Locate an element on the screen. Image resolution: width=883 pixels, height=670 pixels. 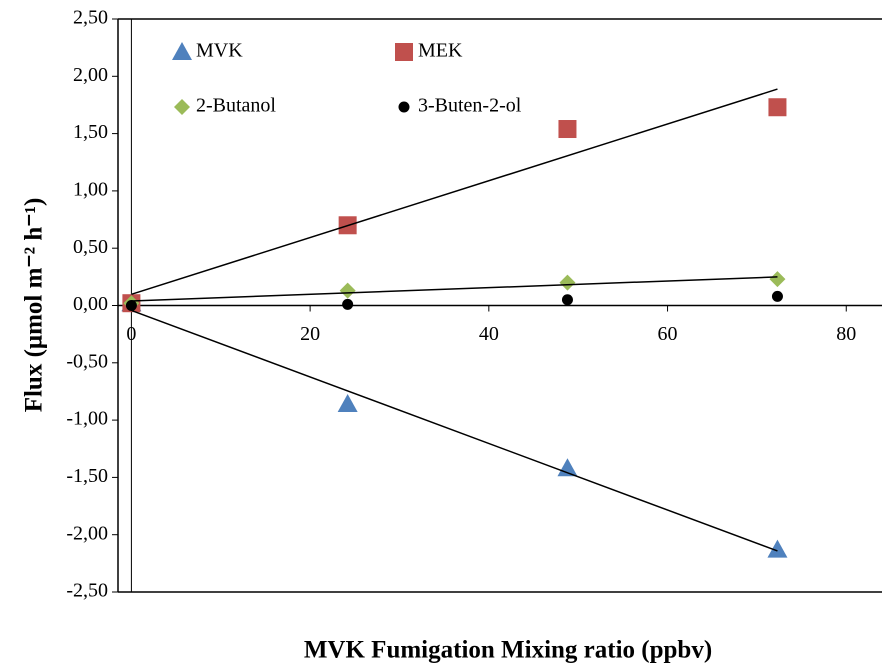
legend-label: MVK is located at coordinates (219, 51).